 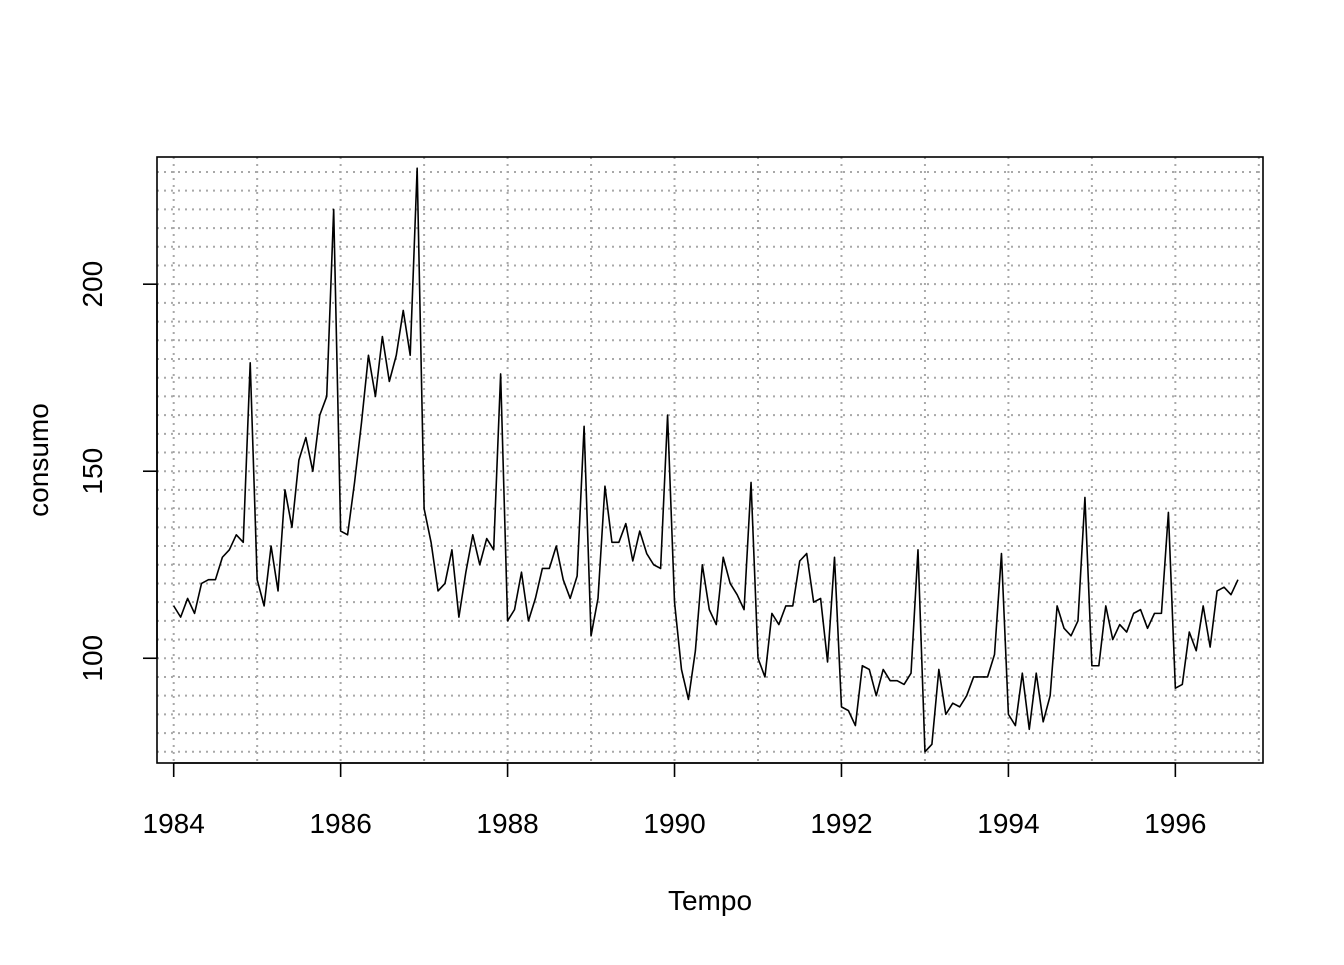 What do you see at coordinates (841, 823) in the screenshot?
I see `x-tick-label: 1992` at bounding box center [841, 823].